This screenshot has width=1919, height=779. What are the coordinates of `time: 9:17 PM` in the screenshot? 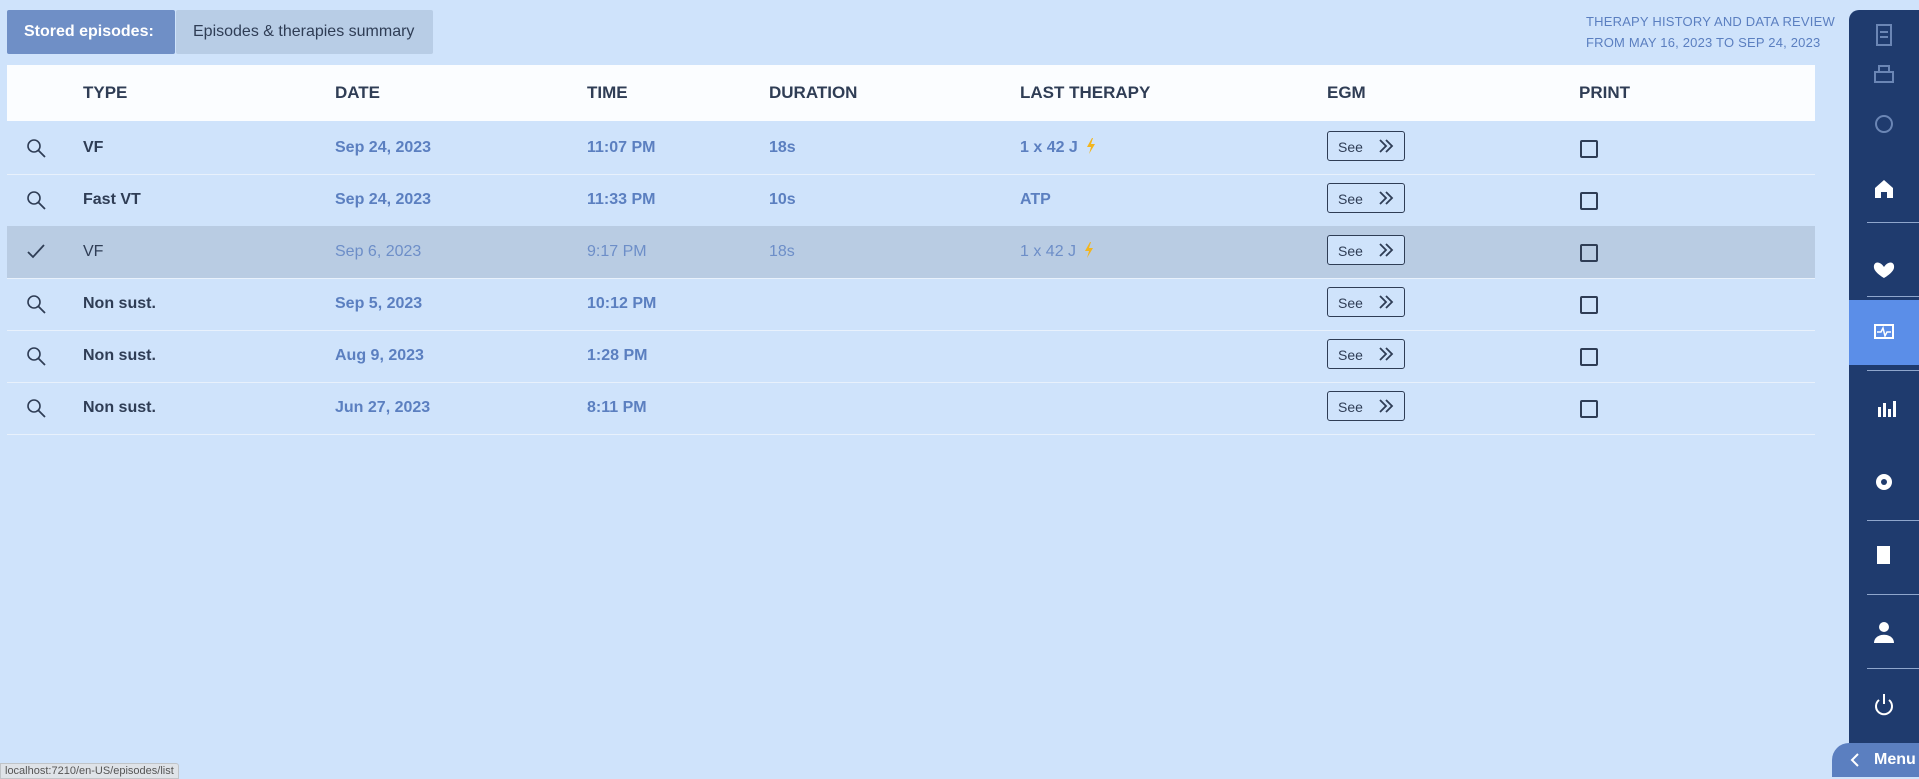 It's located at (617, 252).